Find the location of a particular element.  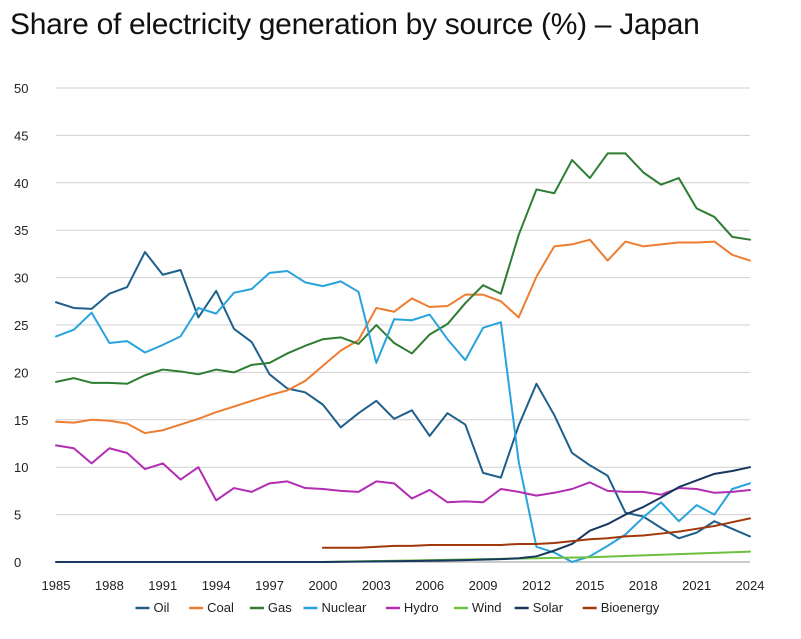

x-tick-label-1997: 1997 is located at coordinates (269, 585).